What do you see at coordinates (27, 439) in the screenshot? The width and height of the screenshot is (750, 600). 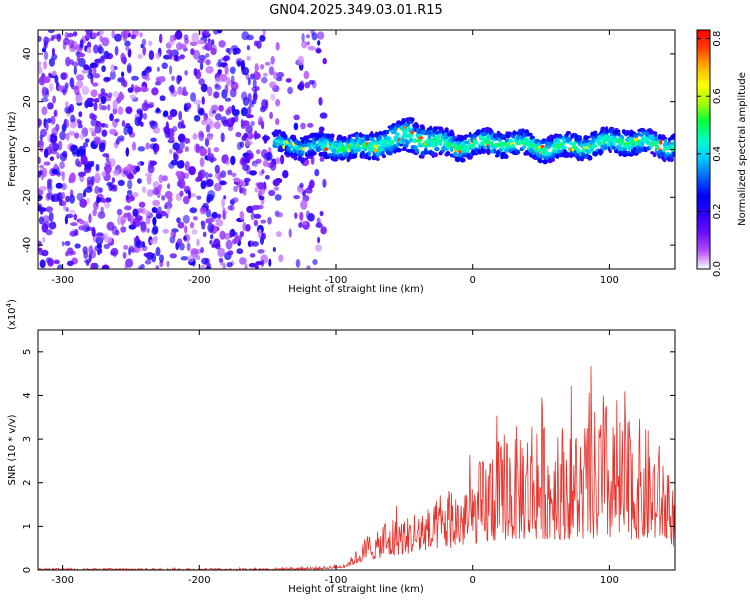 I see `y-tick-label: 3` at bounding box center [27, 439].